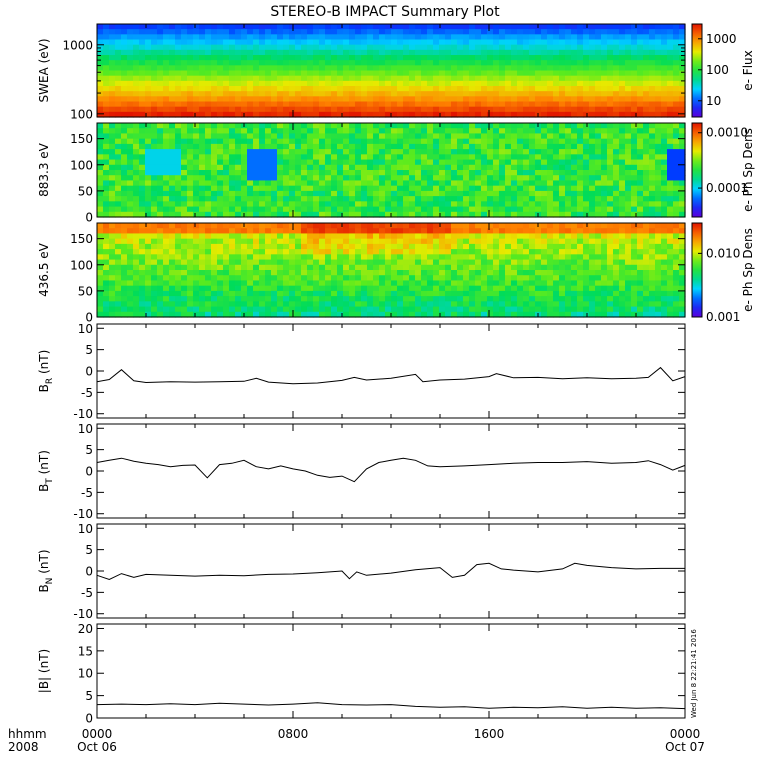 The image size is (780, 780). What do you see at coordinates (46, 570) in the screenshot?
I see `bn-ylabel: BN (nT)` at bounding box center [46, 570].